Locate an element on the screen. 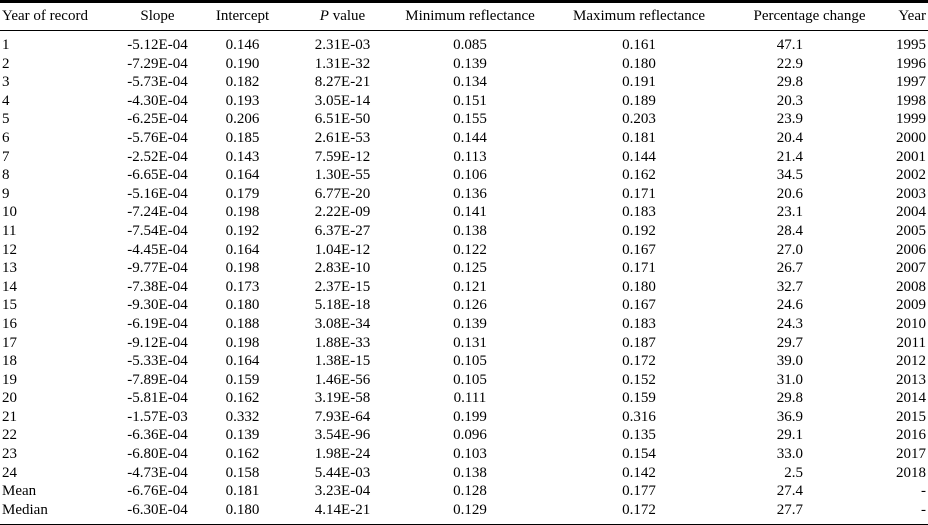 This screenshot has height=525, width=928. cell-max_reflectance: 0.177 is located at coordinates (639, 491).